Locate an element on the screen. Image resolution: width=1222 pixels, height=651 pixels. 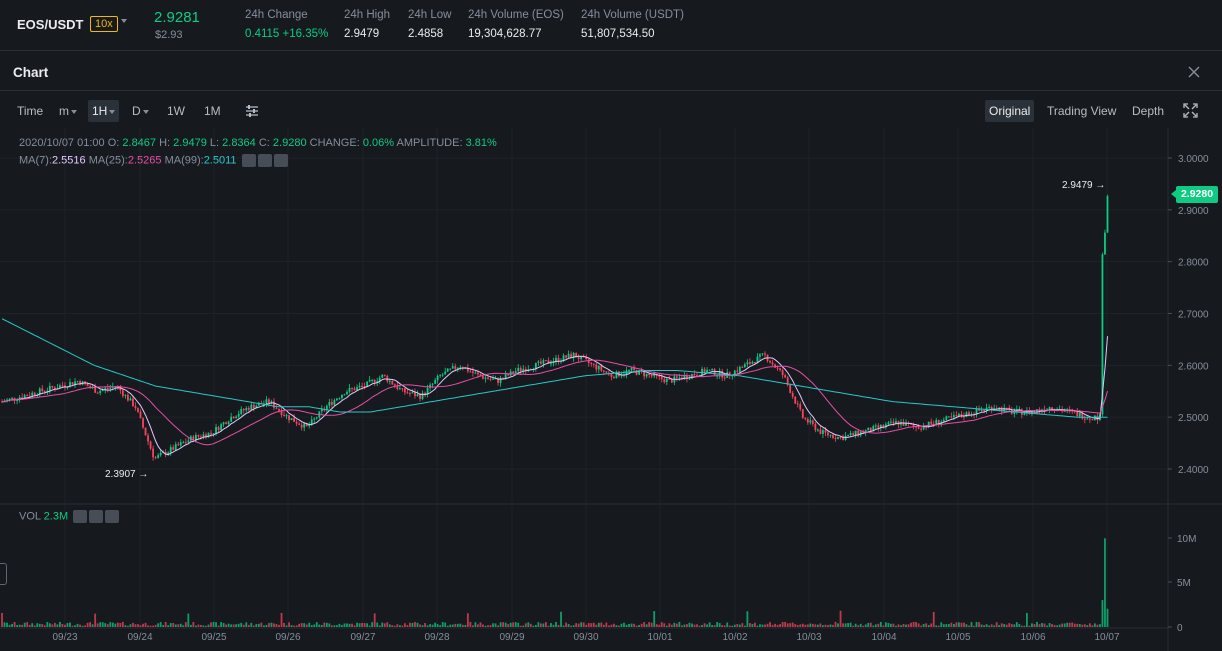
fullscreen-icon is located at coordinates (1190, 110).